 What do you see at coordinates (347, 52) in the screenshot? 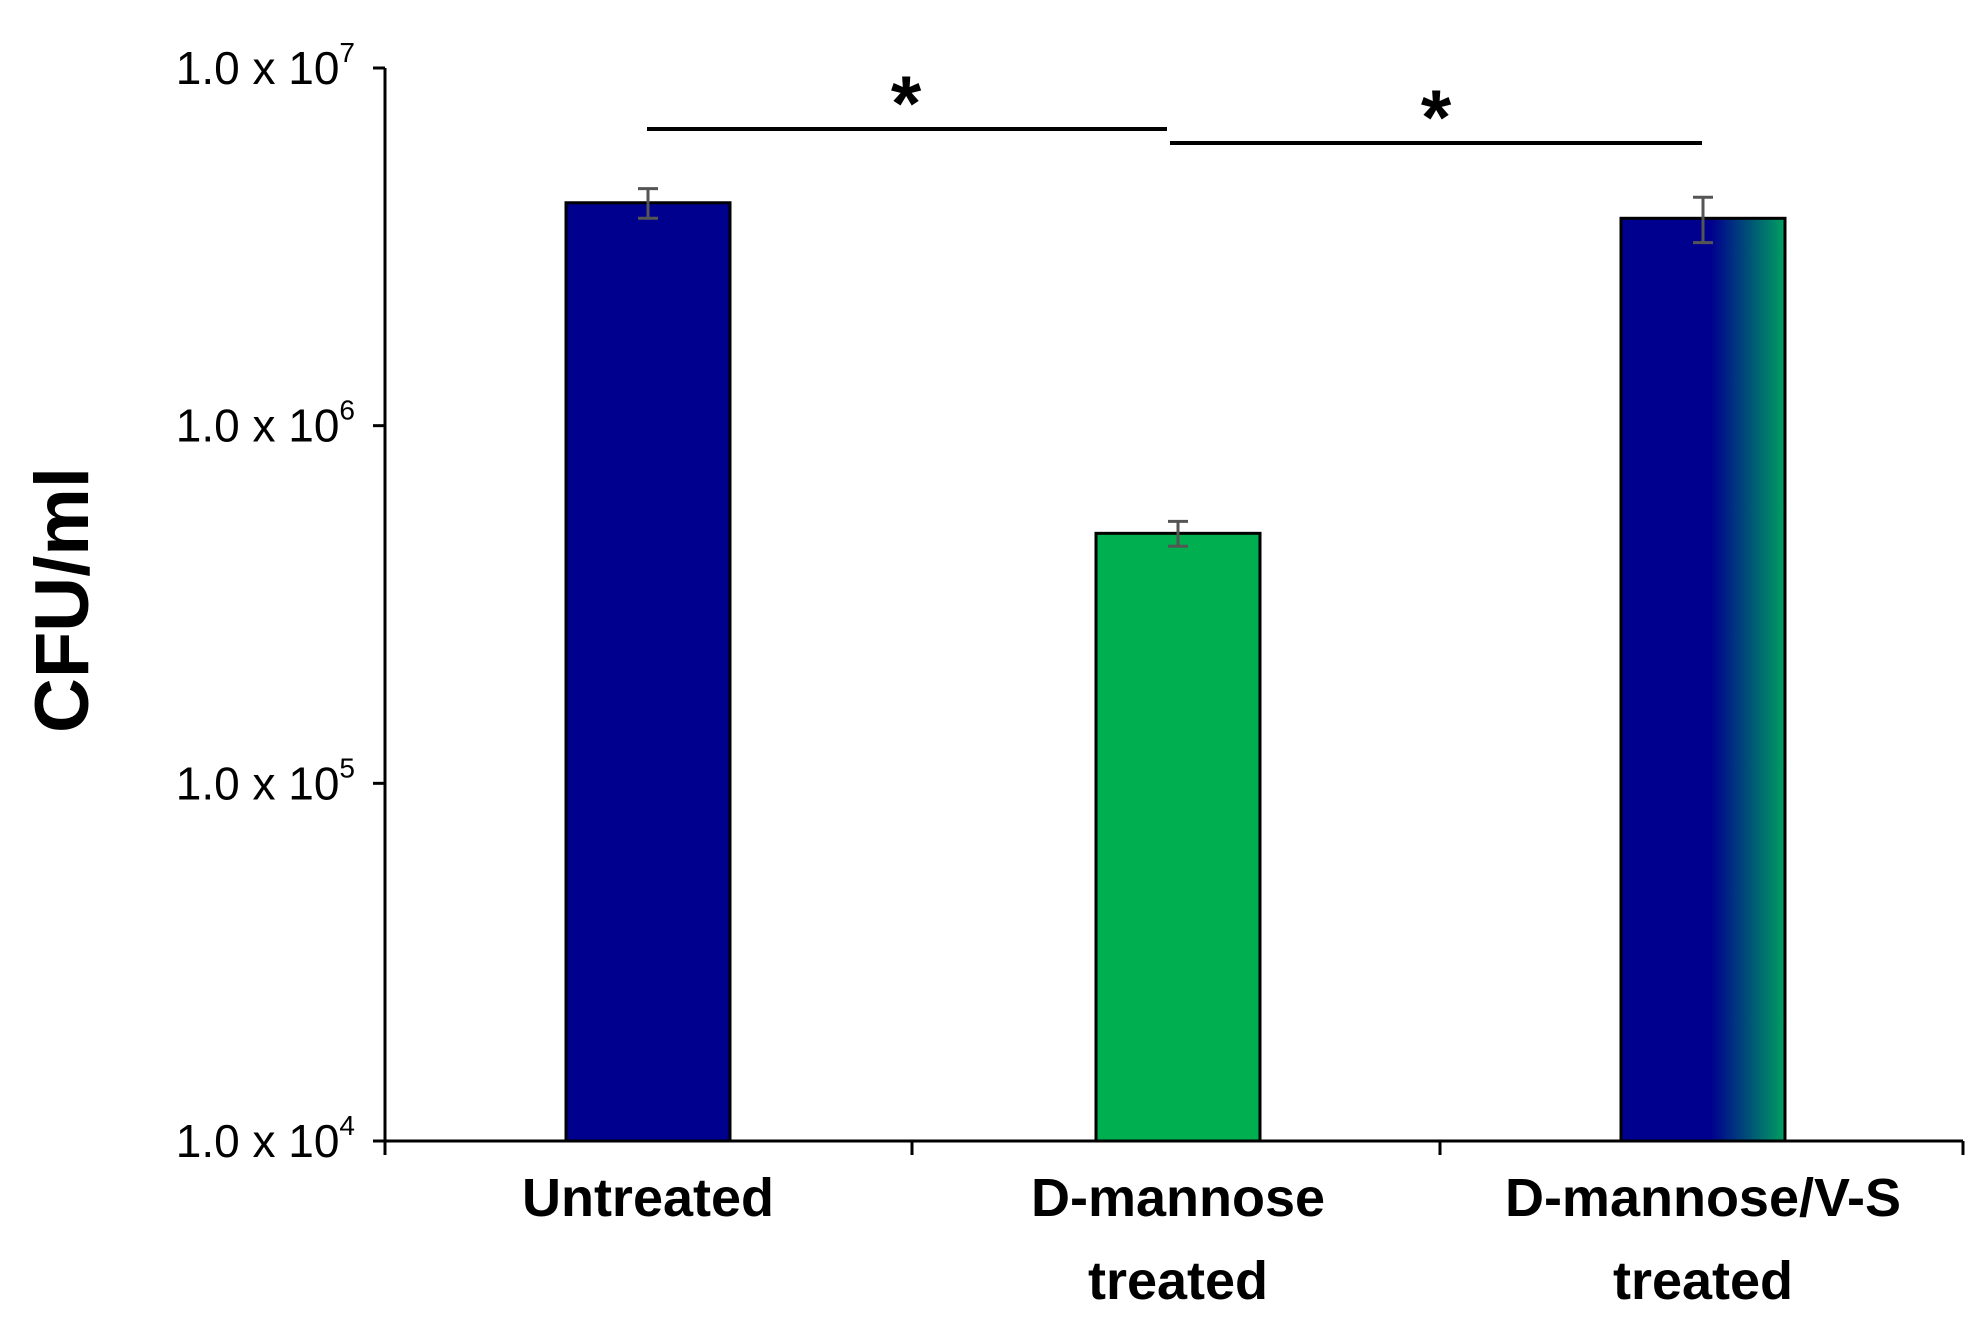
I see `y-tick-exponent: 7` at bounding box center [347, 52].